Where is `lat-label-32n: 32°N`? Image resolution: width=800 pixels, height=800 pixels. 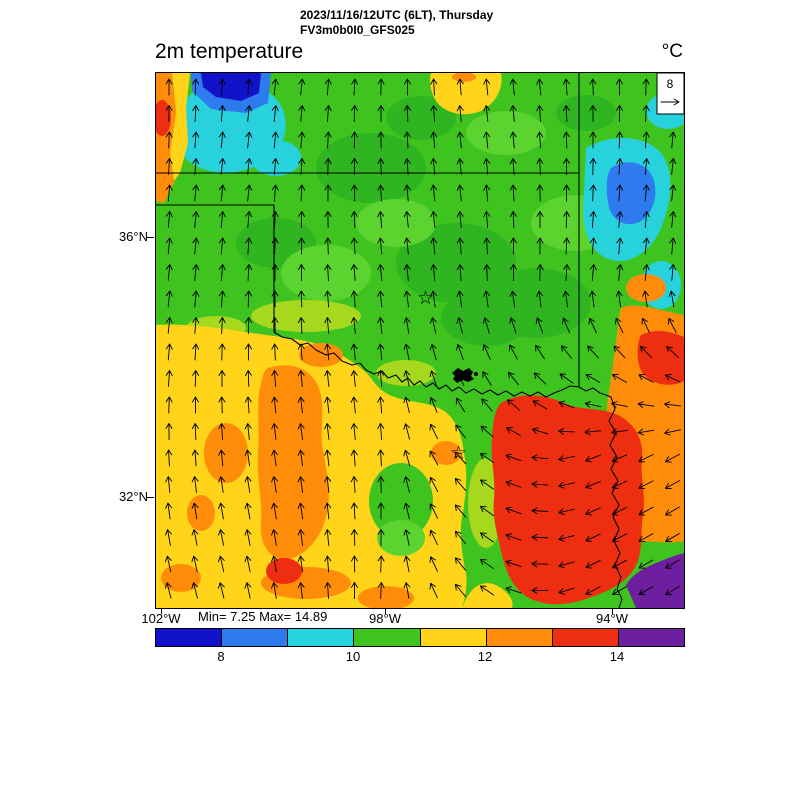 lat-label-32n: 32°N is located at coordinates (133, 496).